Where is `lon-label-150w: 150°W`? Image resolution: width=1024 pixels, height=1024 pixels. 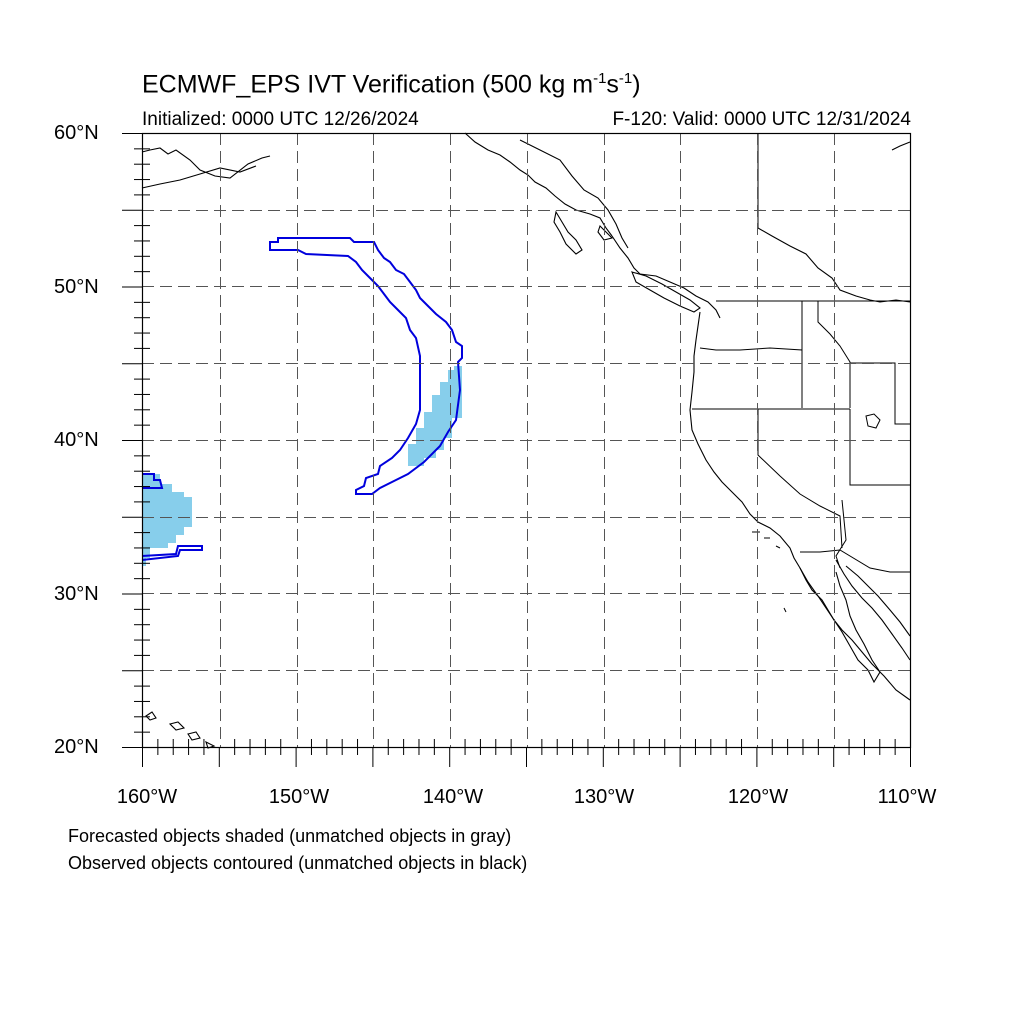
lon-label-150w: 150°W is located at coordinates (299, 797).